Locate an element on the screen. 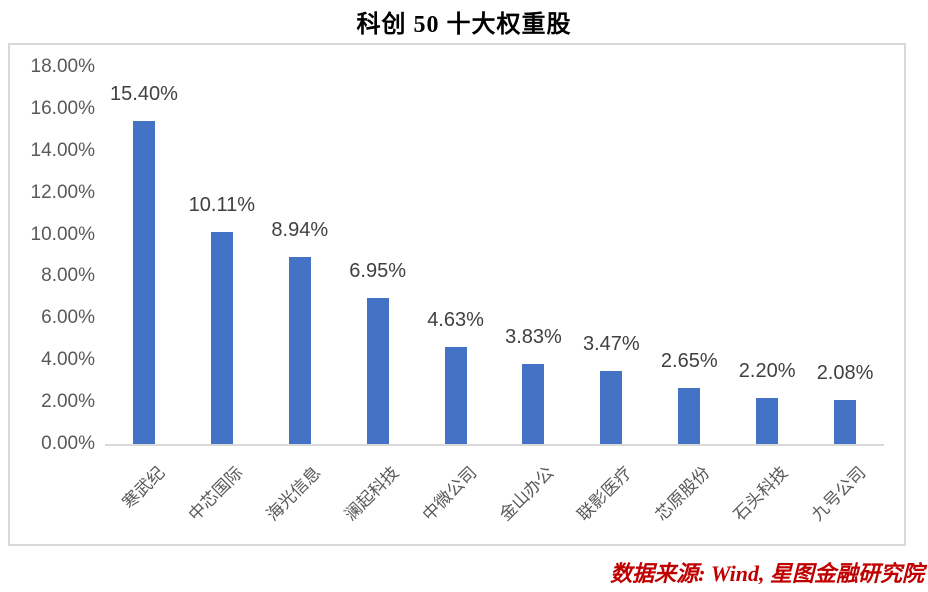 This screenshot has height=592, width=928. bar-data-label: 4.63% is located at coordinates (455, 320).